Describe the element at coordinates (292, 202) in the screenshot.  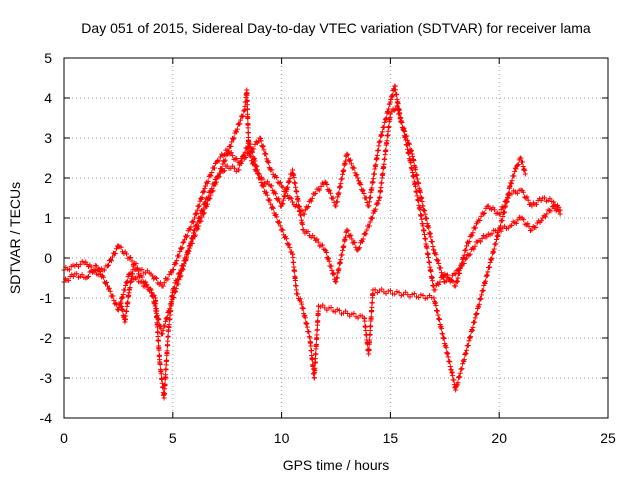
I see `data-point` at that location.